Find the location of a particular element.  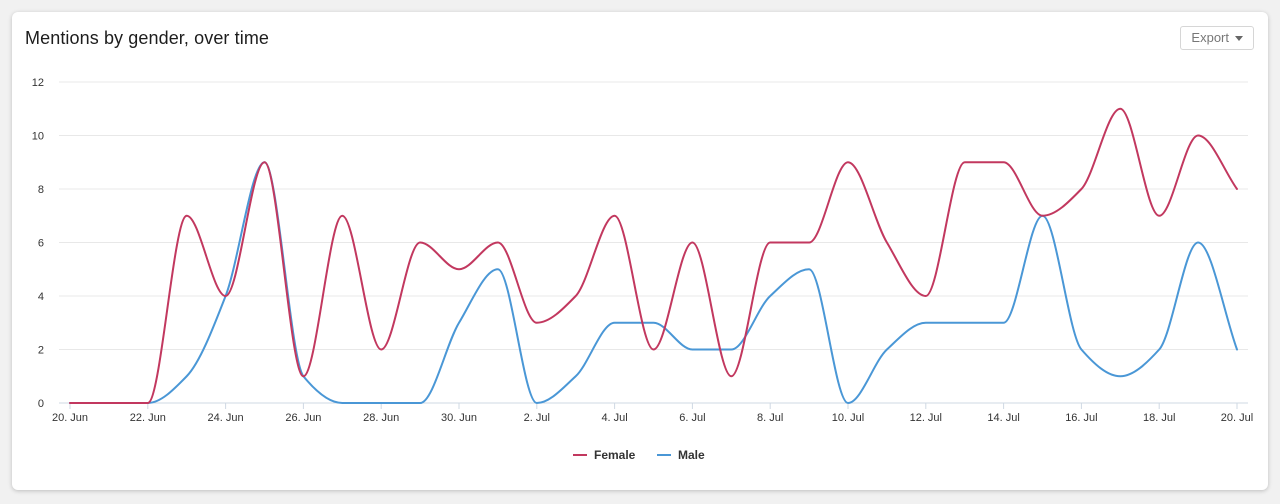

y-tick-label: 6 is located at coordinates (41, 244).